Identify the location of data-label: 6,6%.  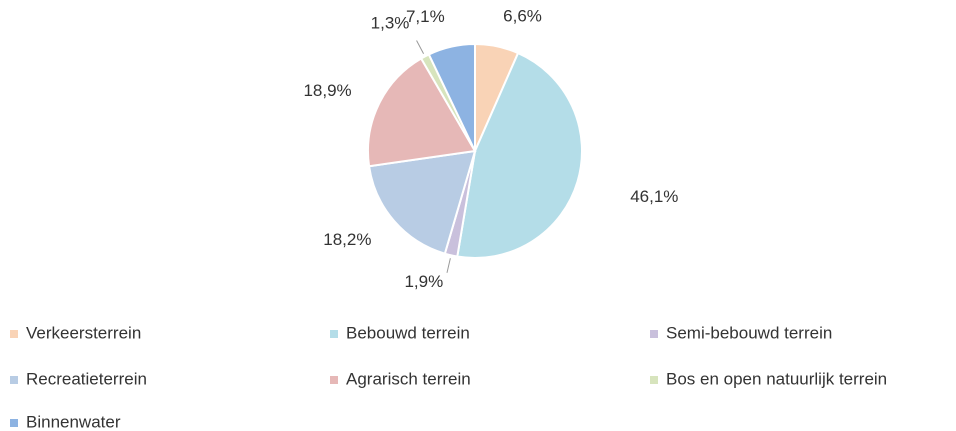
(522, 15).